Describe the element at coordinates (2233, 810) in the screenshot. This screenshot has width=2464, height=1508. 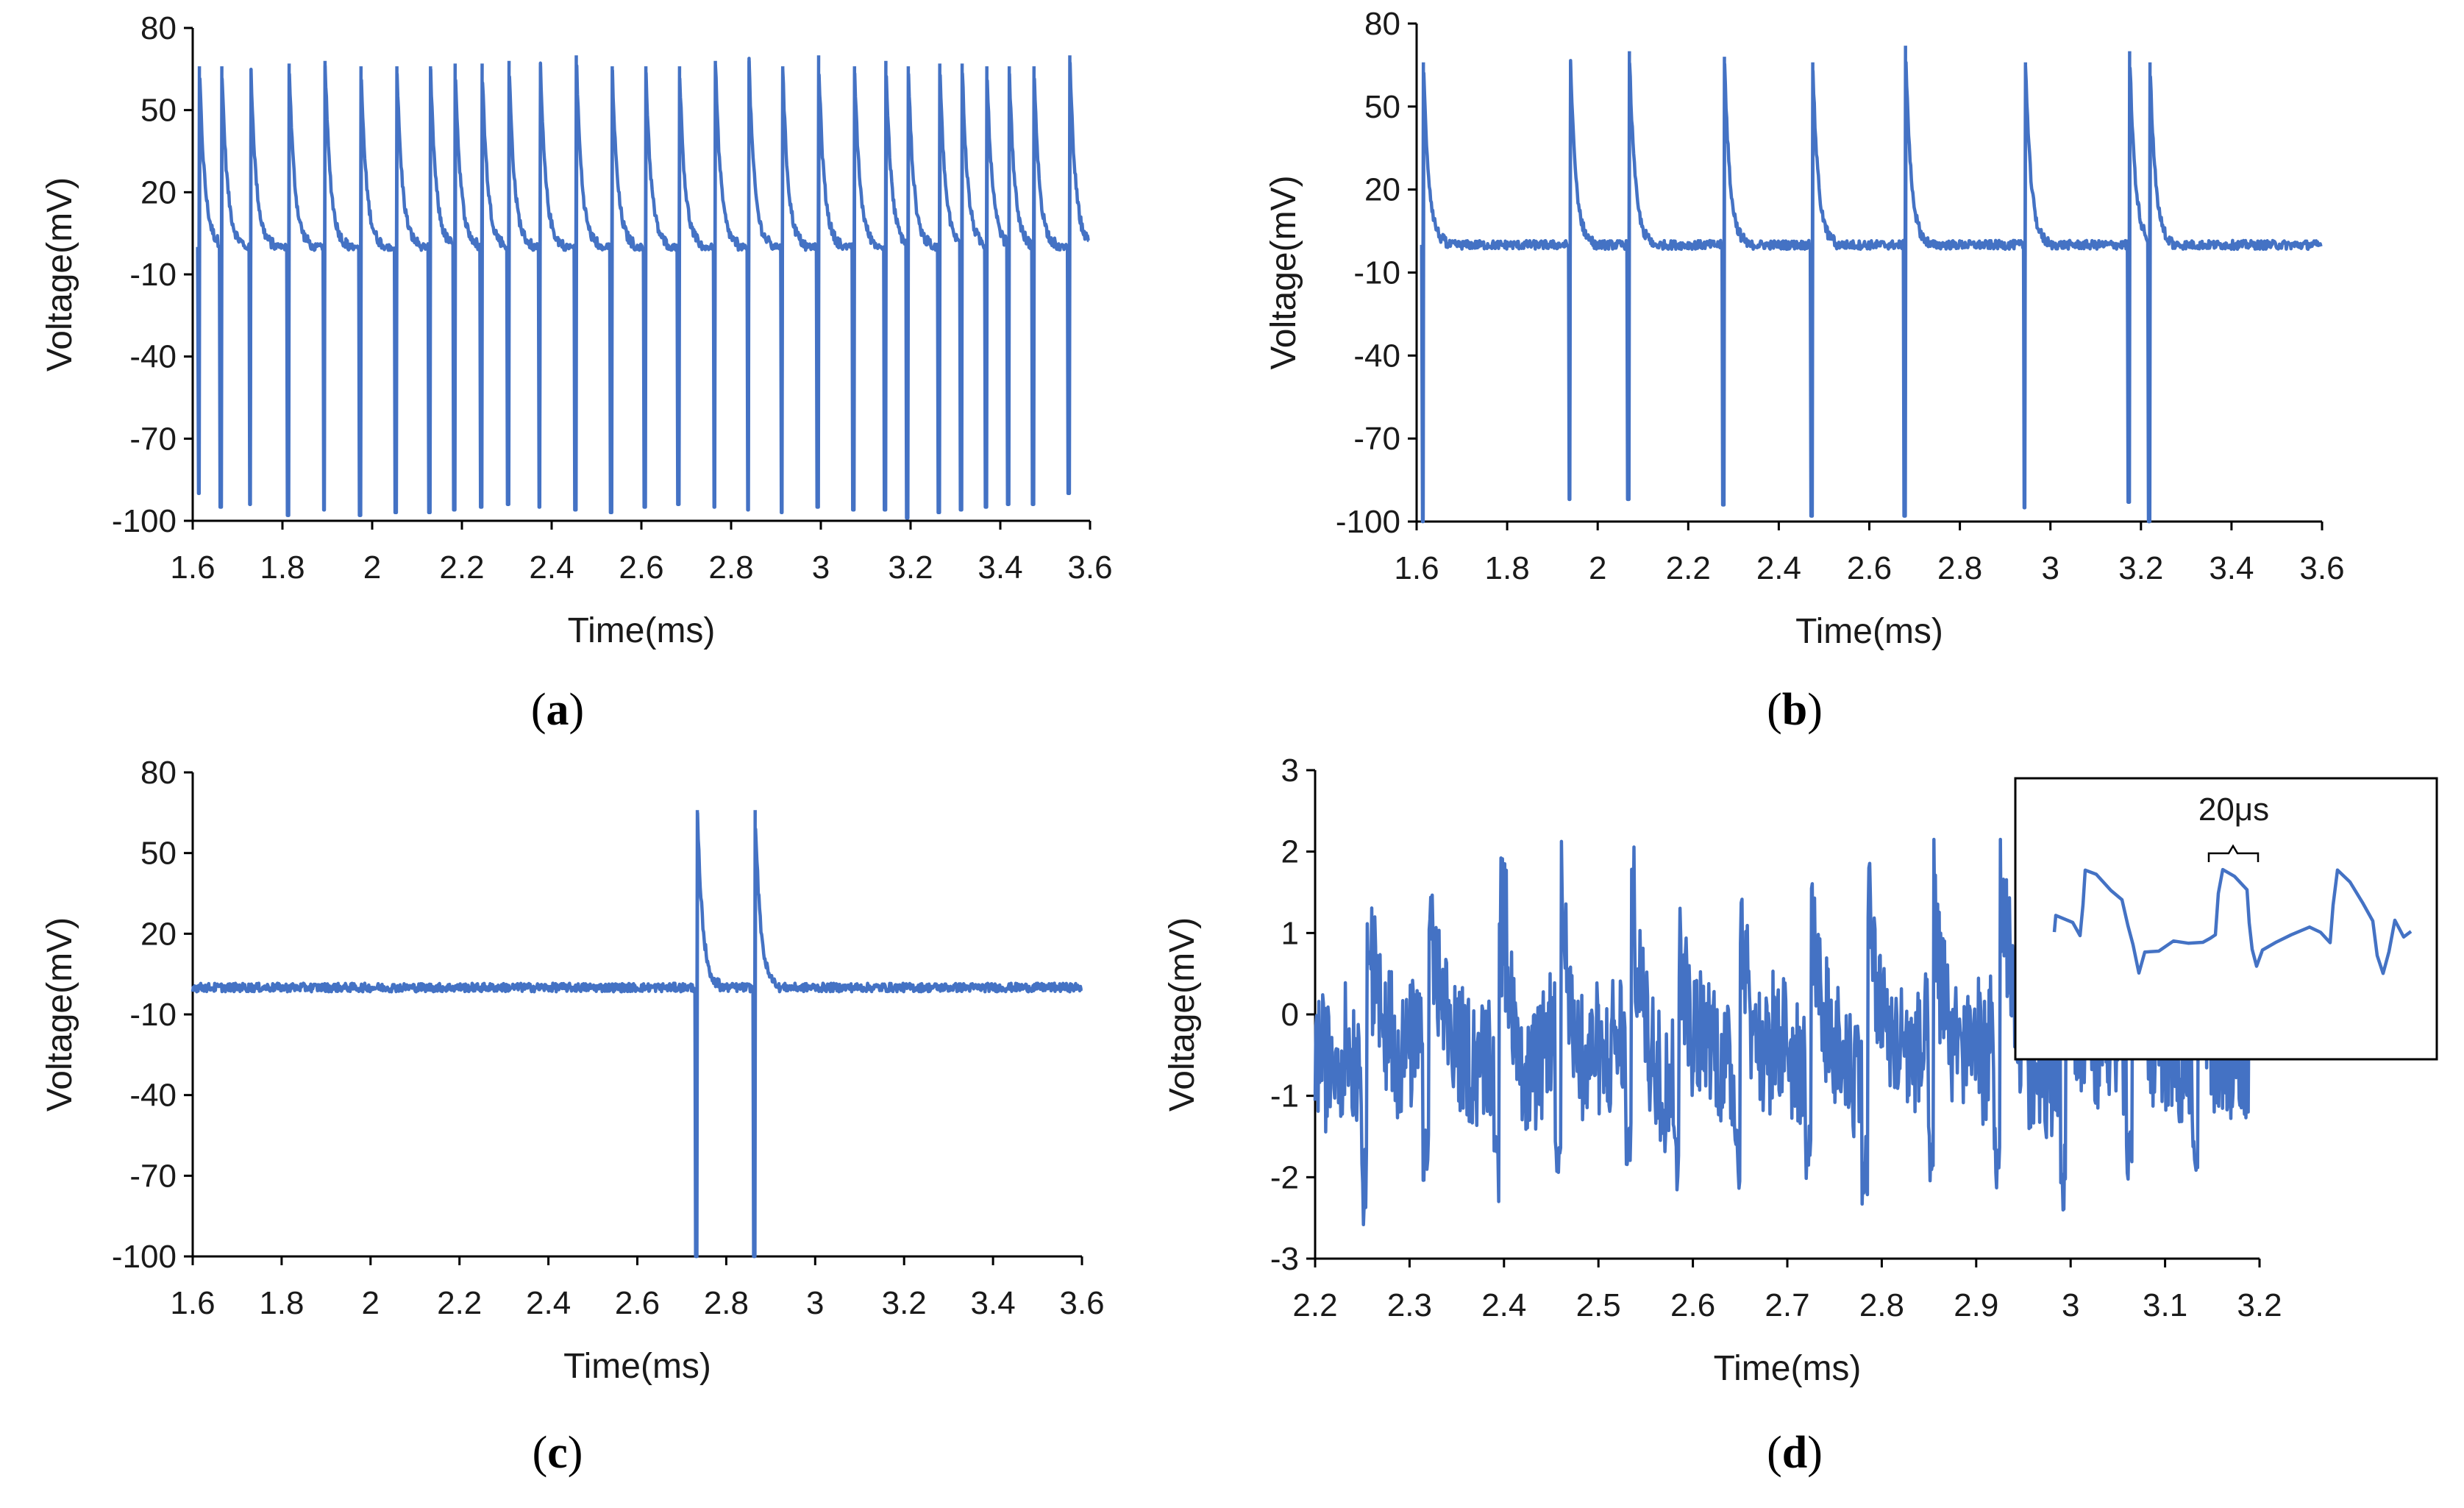
I see `inset-annotation: 20μs` at that location.